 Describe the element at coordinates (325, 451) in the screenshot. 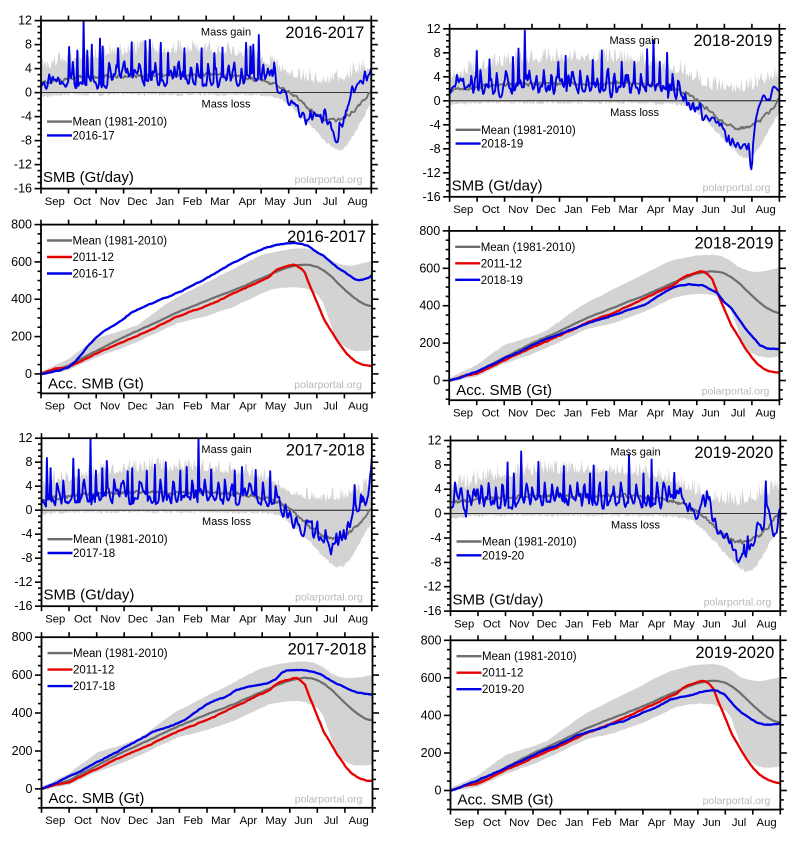

I see `svg-text: 2017-2018` at that location.